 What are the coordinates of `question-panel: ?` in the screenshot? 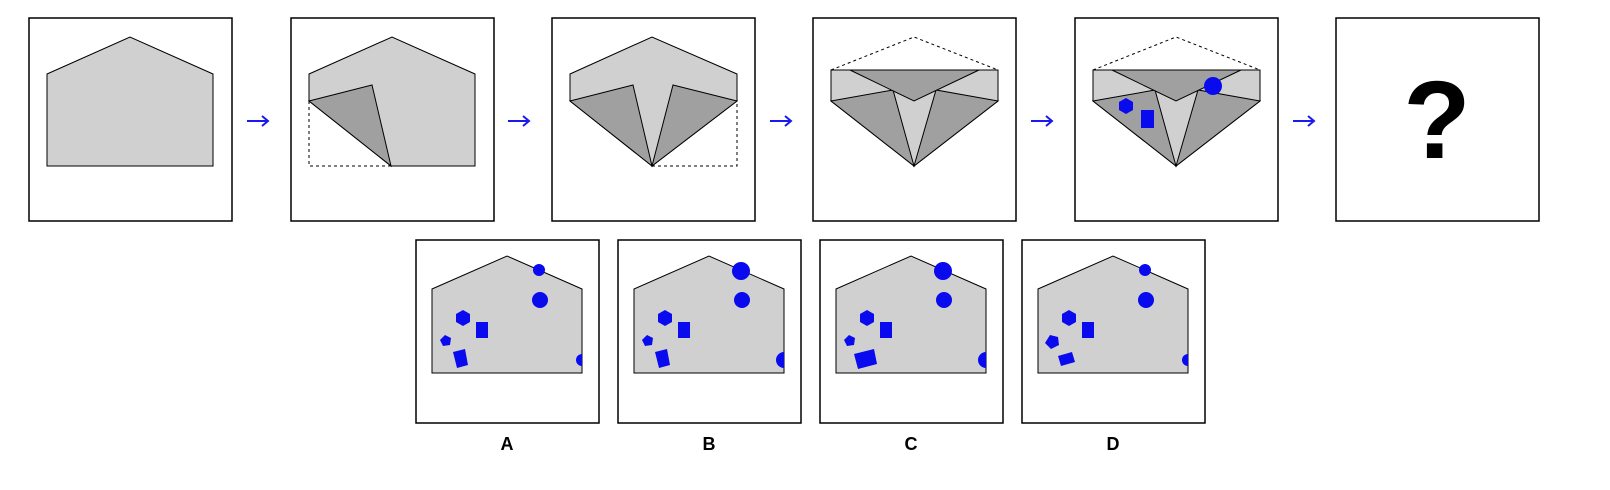 It's located at (1437, 119).